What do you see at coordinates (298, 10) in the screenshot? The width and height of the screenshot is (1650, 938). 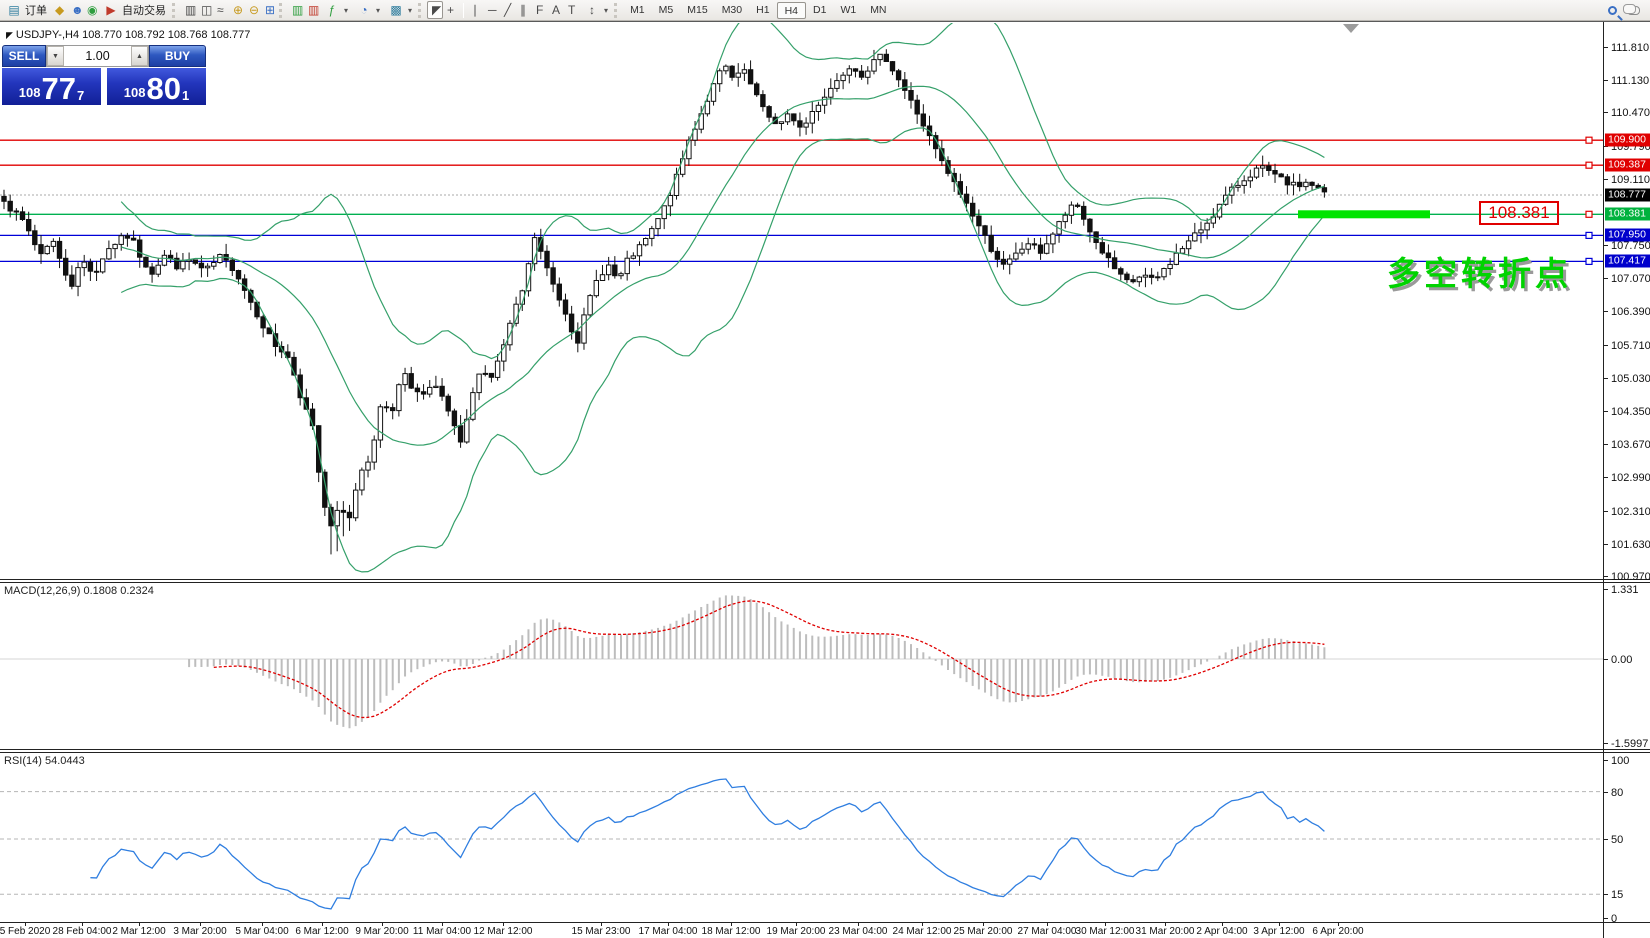 I see `new-chart-period-icon: ▥` at bounding box center [298, 10].